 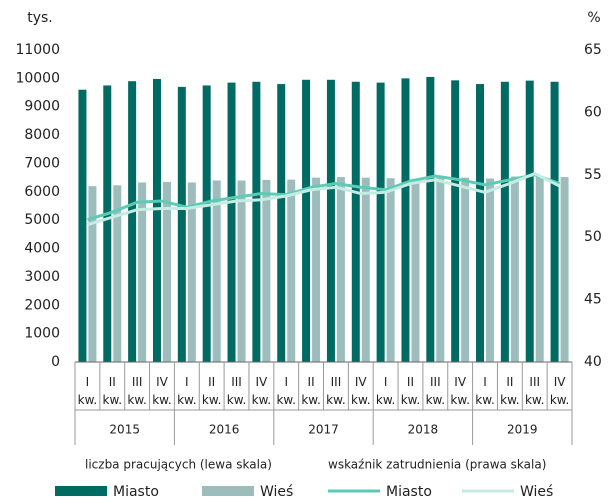 I want to click on y-tick-label: 0, so click(x=55, y=362).